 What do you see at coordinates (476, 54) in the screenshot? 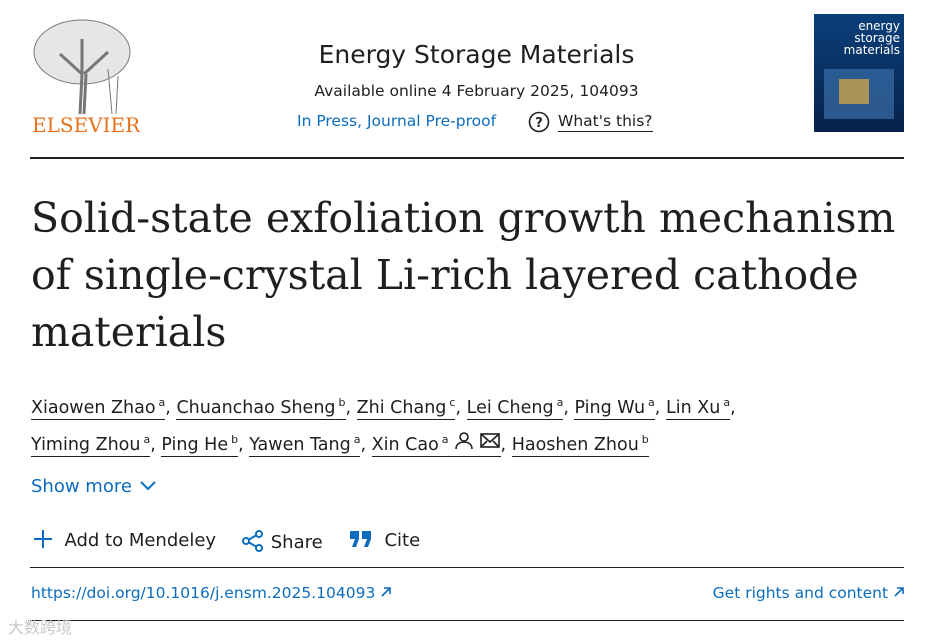
I see `journal-title: Energy Storage Materials` at bounding box center [476, 54].